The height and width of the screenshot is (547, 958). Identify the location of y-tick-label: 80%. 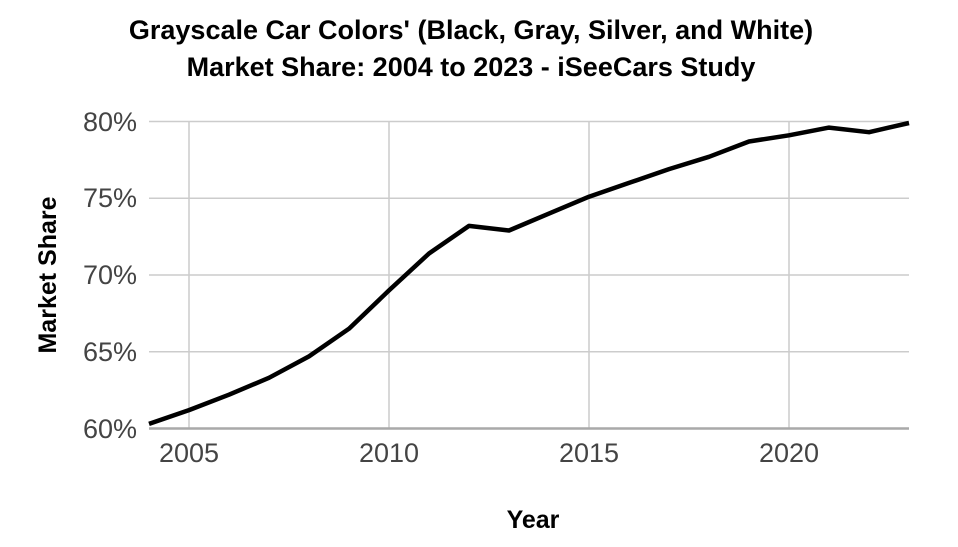
(109, 121).